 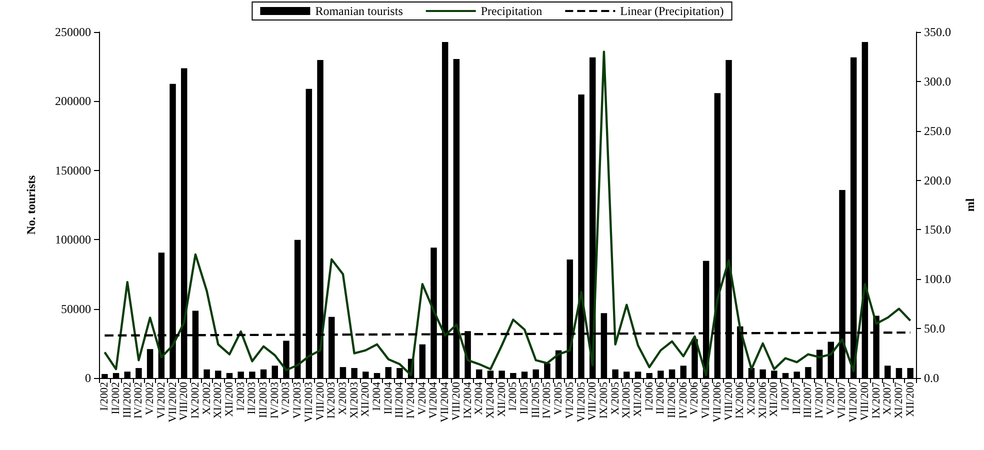 I want to click on x-tick-label: VII/2005, so click(x=581, y=402).